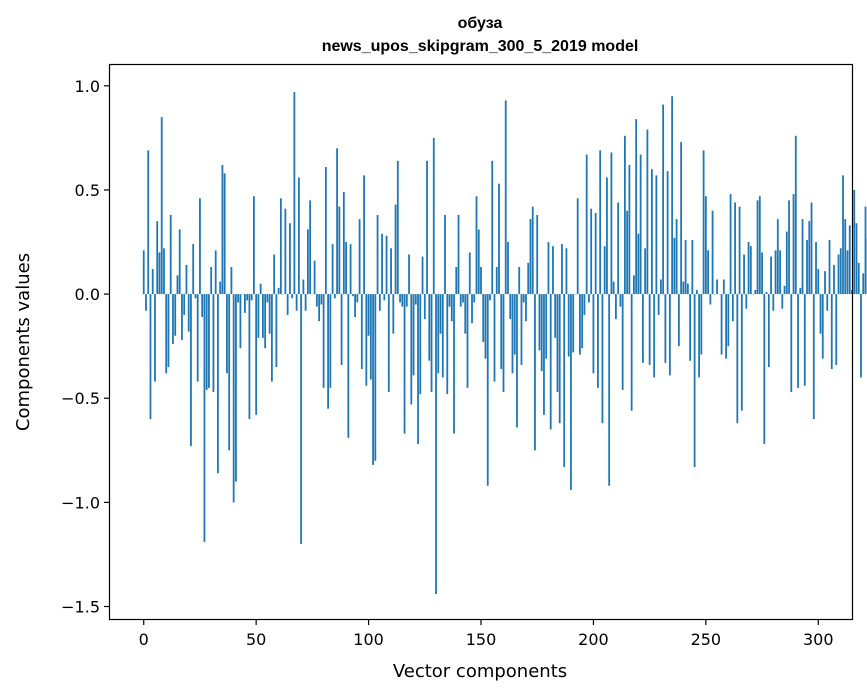 This screenshot has width=867, height=696. Describe the element at coordinates (80, 607) in the screenshot. I see `y-tick-label: −1.5` at that location.